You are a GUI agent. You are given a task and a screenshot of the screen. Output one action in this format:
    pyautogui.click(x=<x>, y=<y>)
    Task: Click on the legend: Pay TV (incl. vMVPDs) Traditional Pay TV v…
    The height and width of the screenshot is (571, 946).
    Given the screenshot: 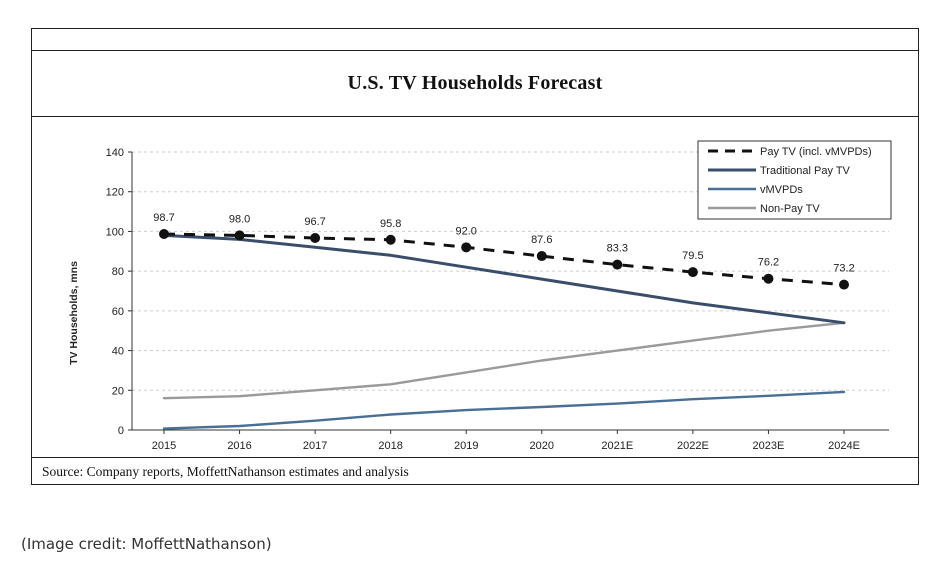 What is the action you would take?
    pyautogui.click(x=794, y=180)
    